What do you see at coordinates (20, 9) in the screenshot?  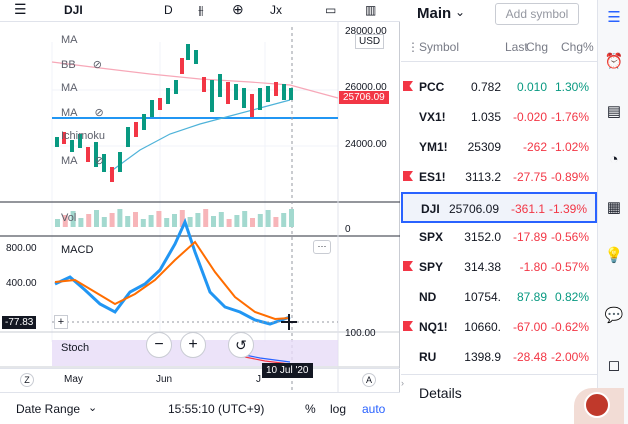 I see `menu-icon: ☰` at bounding box center [20, 9].